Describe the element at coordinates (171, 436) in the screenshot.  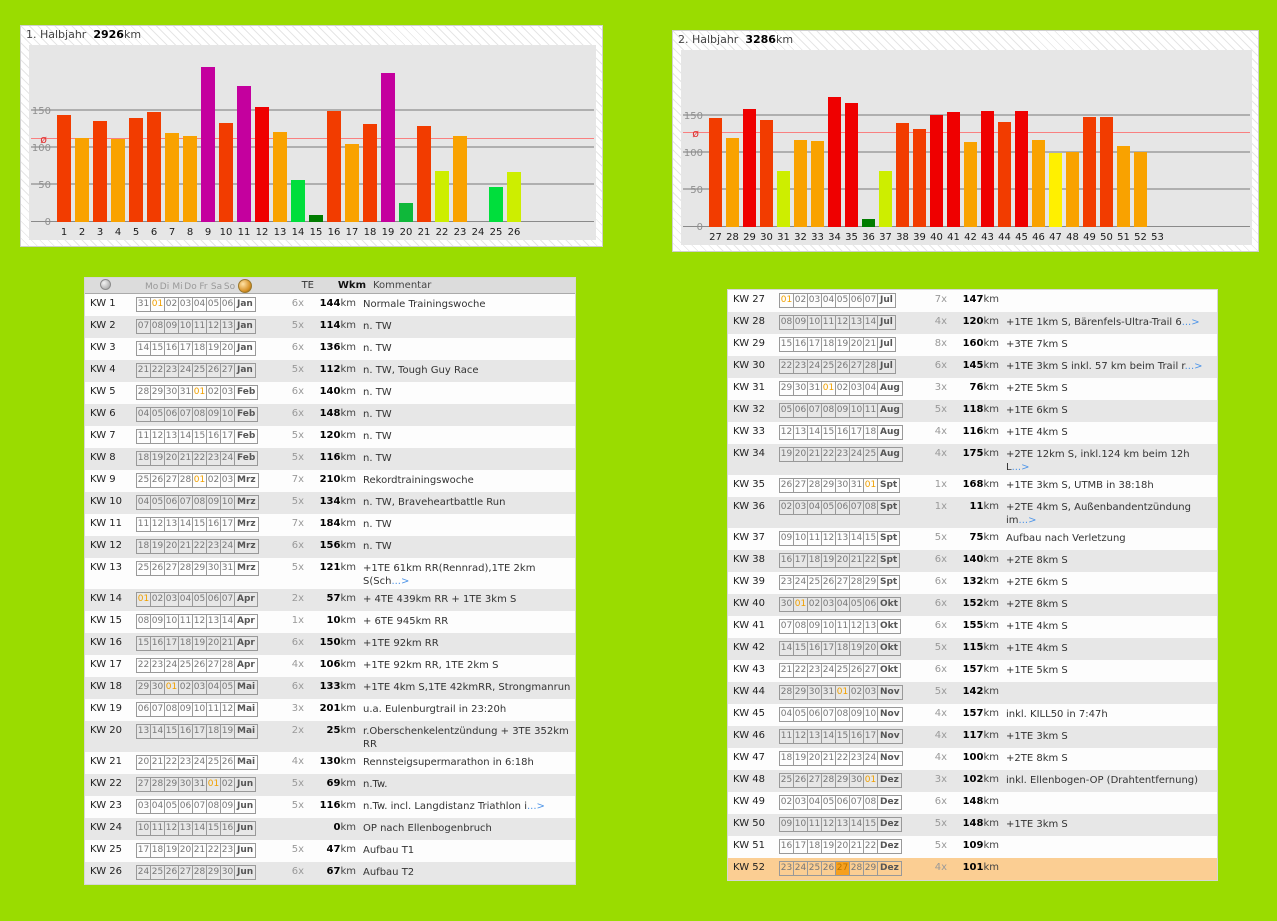
I see `day-box: 13` at that location.